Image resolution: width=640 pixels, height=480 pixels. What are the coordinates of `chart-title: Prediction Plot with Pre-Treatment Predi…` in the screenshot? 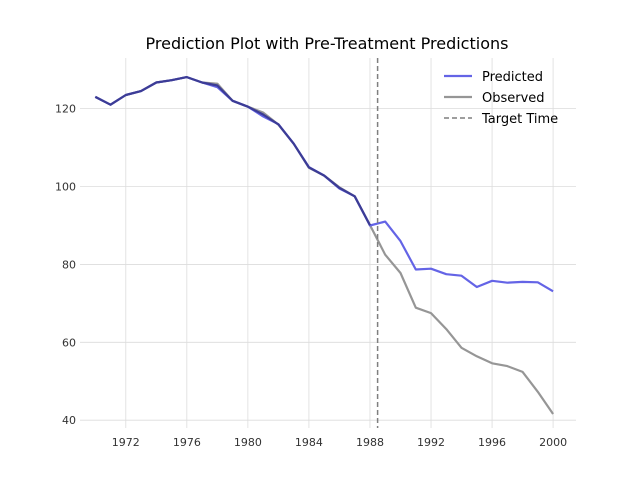 It's located at (327, 43).